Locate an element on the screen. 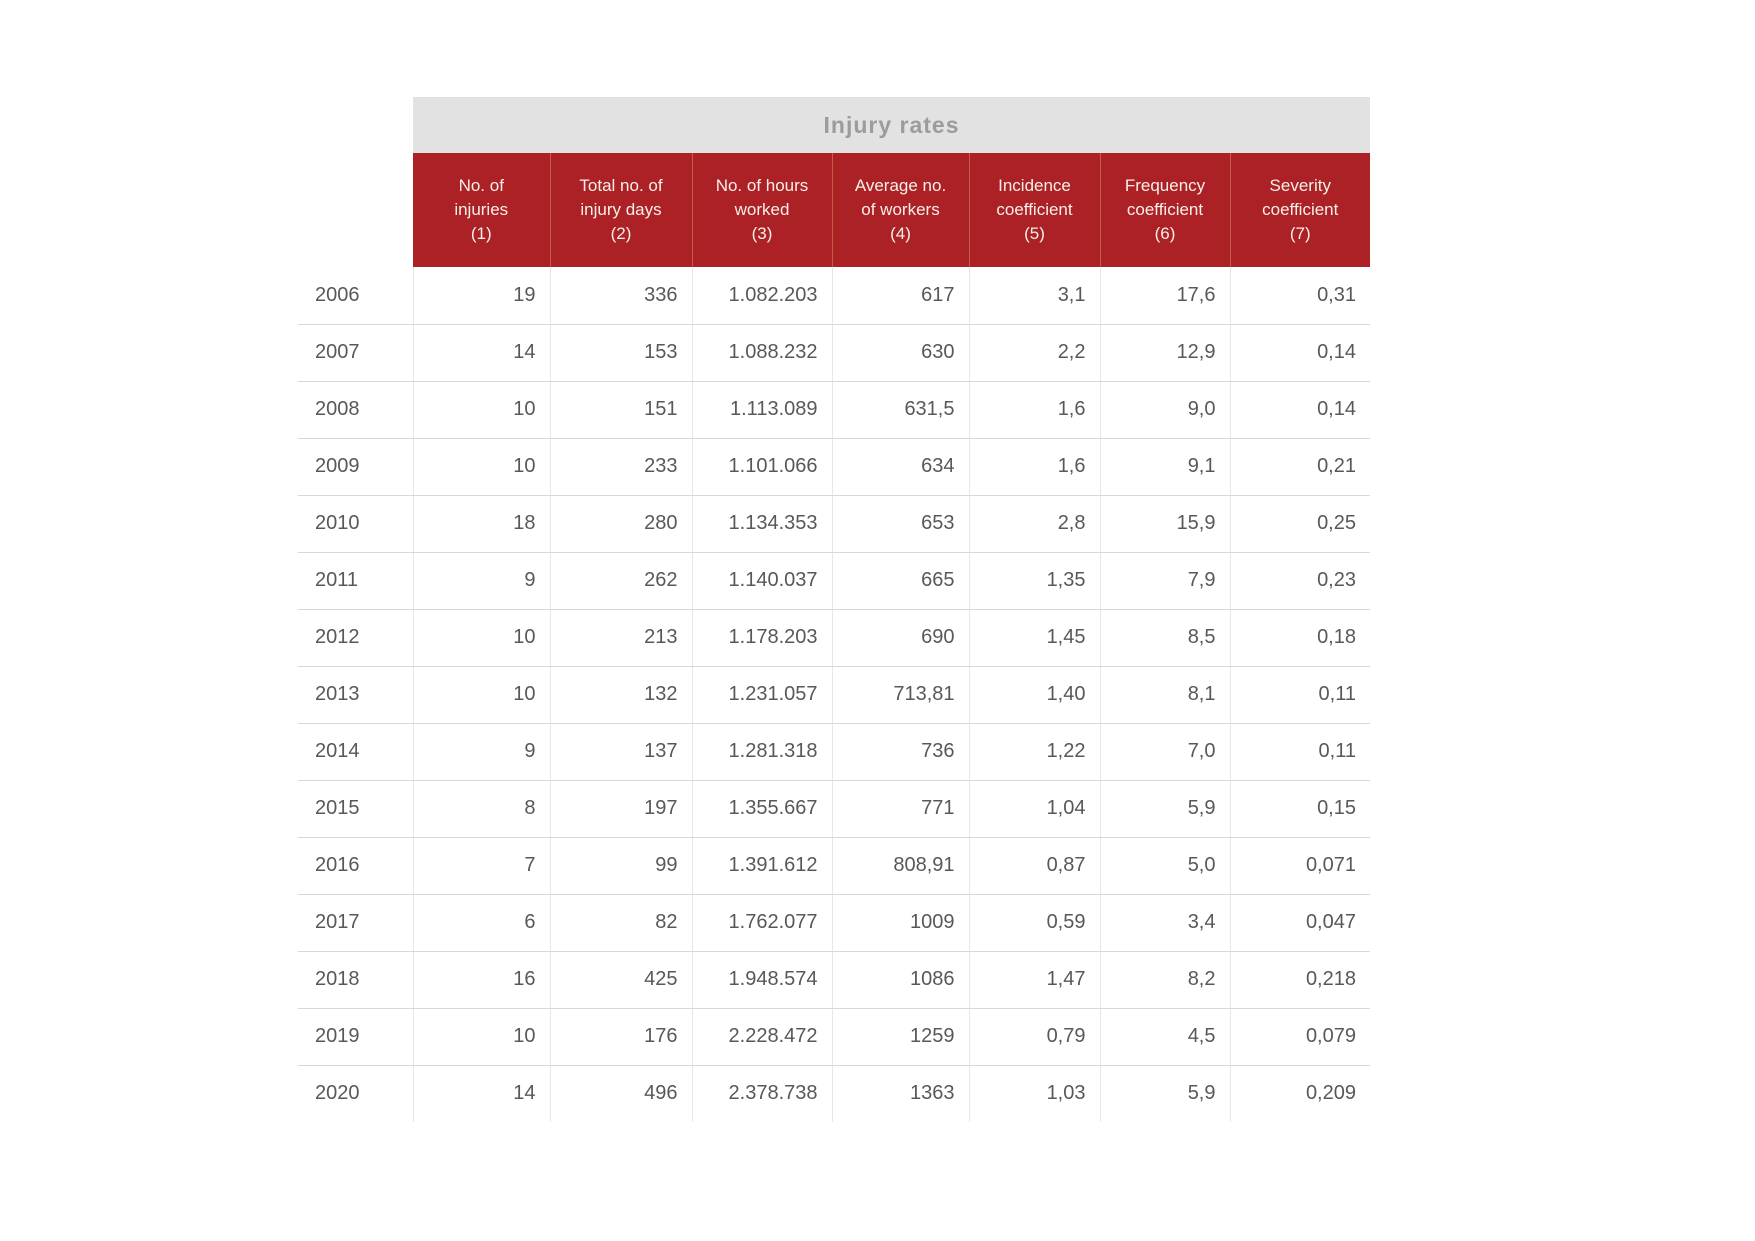 Image resolution: width=1755 pixels, height=1241 pixels. year-cell: 2013 is located at coordinates (355, 695).